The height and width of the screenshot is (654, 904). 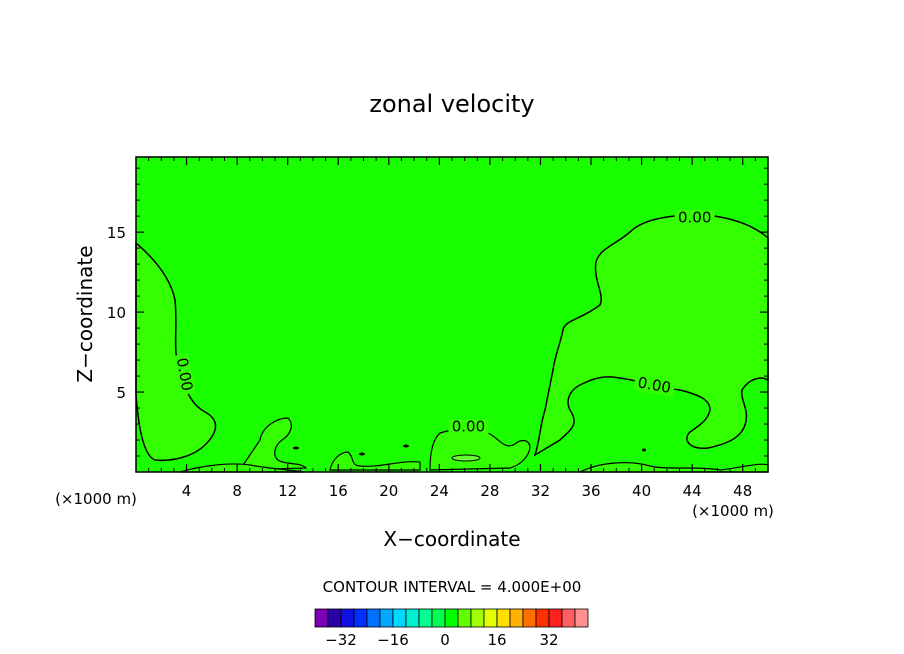 What do you see at coordinates (85, 313) in the screenshot?
I see `y-axis-label: Z−coordinate` at bounding box center [85, 313].